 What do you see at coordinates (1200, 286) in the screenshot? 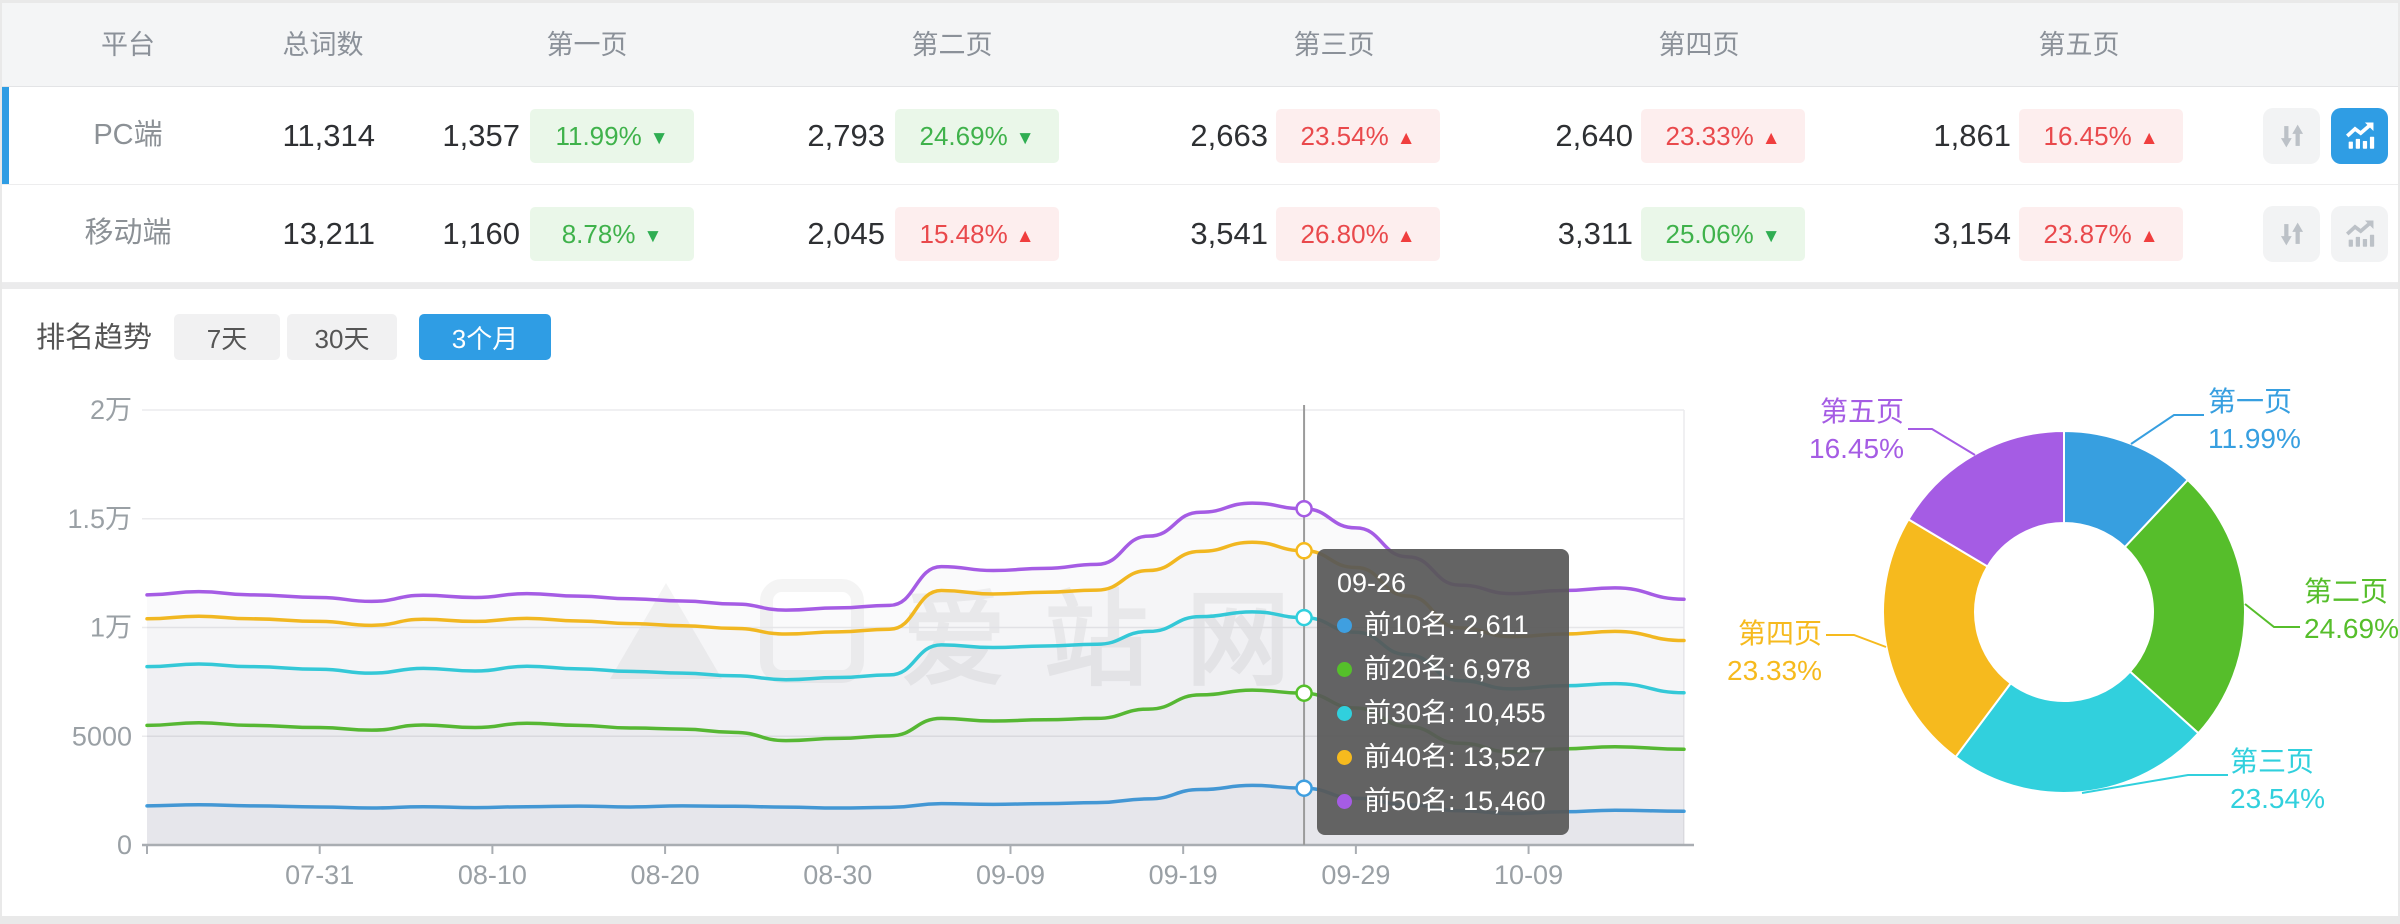
I see `section-divider` at bounding box center [1200, 286].